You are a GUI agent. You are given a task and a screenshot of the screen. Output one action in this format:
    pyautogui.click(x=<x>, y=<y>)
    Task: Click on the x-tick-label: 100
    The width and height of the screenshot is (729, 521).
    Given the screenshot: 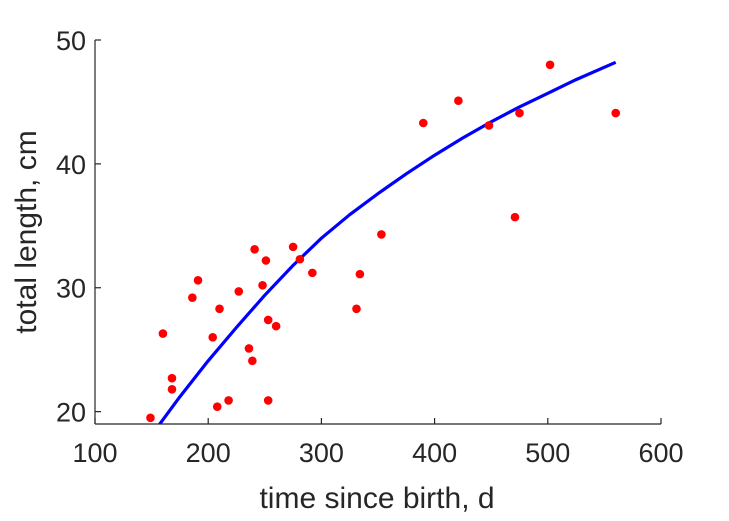 What is the action you would take?
    pyautogui.click(x=94, y=453)
    